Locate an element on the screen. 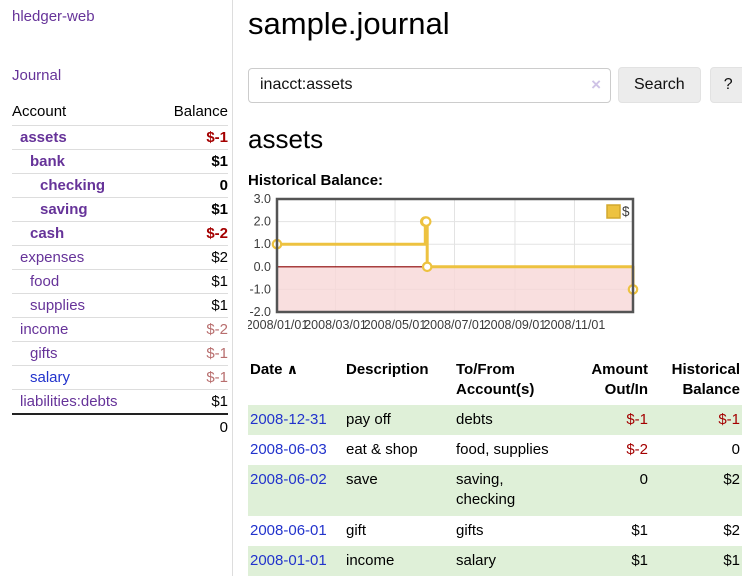  accounts-header-account: Account is located at coordinates (83, 113).